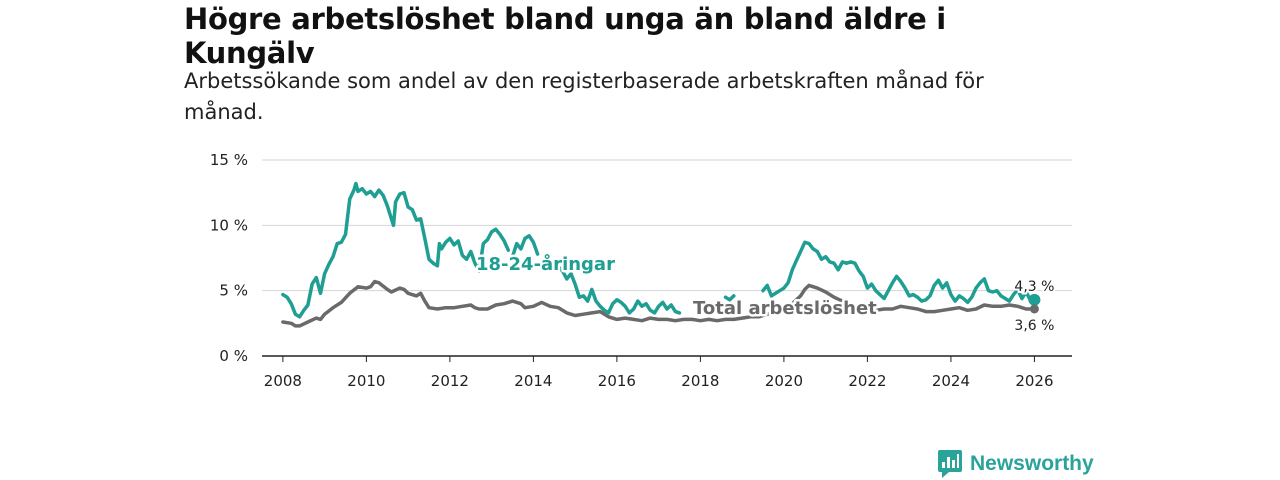  I want to click on x-tick-label: 2014, so click(533, 381).